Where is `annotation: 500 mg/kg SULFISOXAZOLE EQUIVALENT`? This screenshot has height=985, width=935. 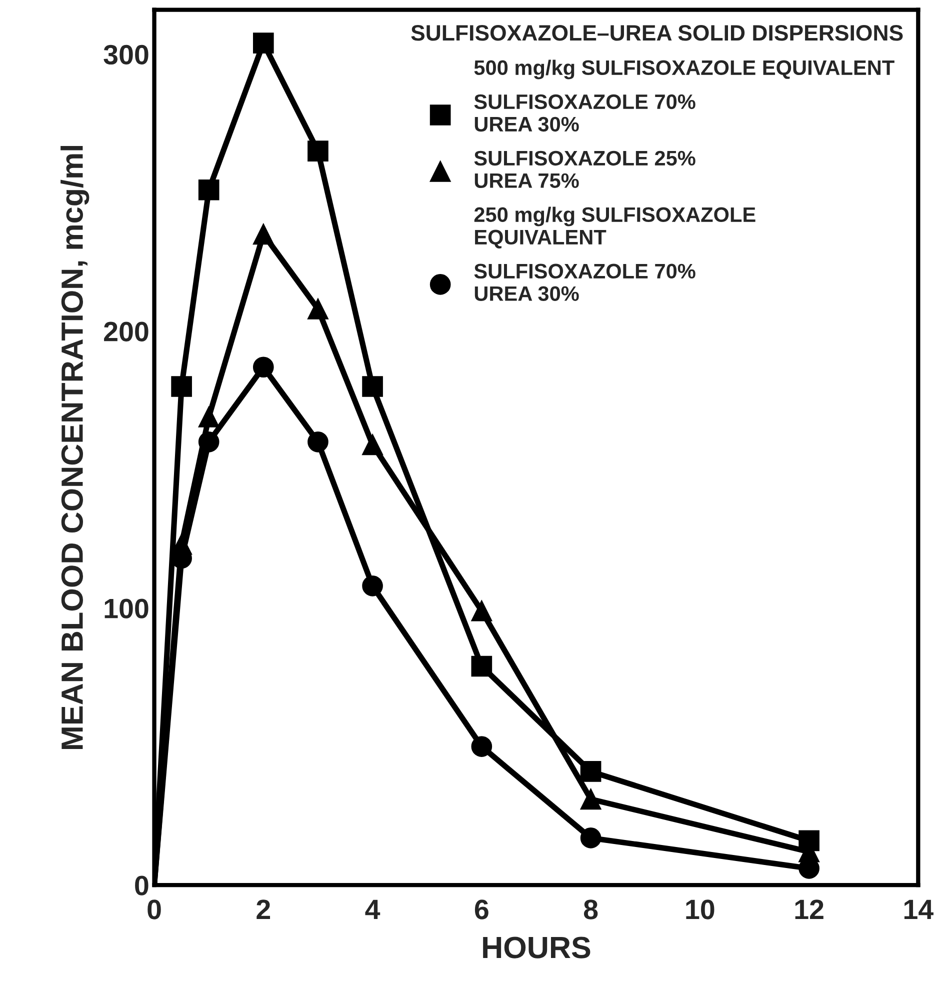 annotation: 500 mg/kg SULFISOXAZOLE EQUIVALENT is located at coordinates (684, 70).